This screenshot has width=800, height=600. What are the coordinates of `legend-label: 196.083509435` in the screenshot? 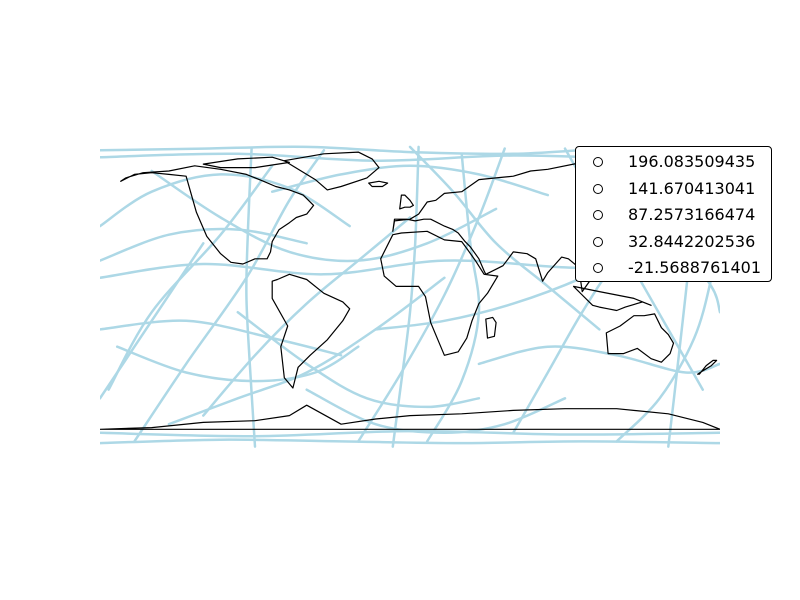 It's located at (692, 161).